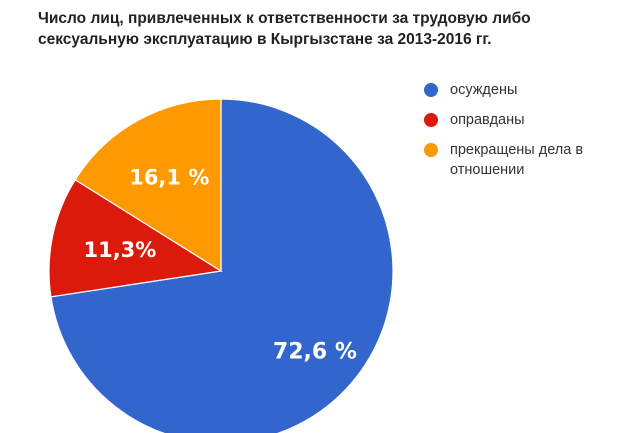 The image size is (640, 433). Describe the element at coordinates (484, 90) in the screenshot. I see `legend-label-convicted: осуждены` at that location.